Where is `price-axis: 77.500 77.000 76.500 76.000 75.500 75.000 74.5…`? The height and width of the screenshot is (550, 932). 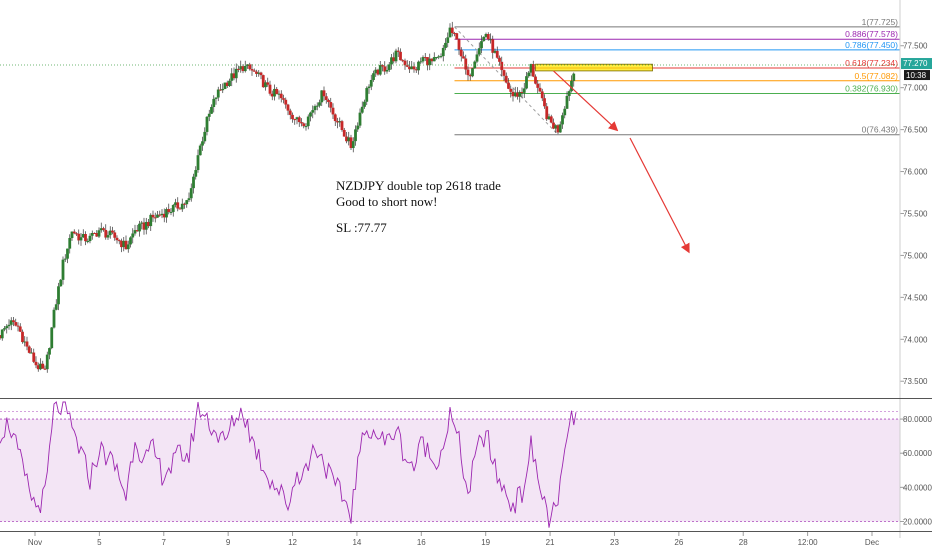 price-axis: 77.500 77.000 76.500 76.000 75.500 75.000 74.5… is located at coordinates (913, 269).